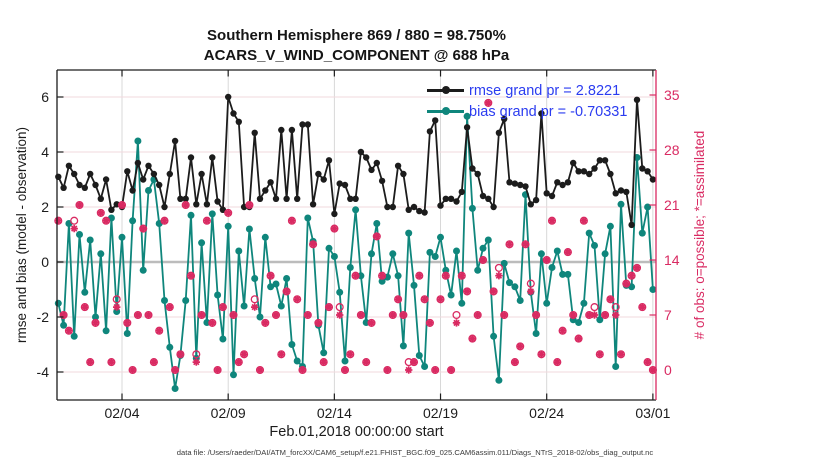 The width and height of the screenshot is (830, 470). What do you see at coordinates (672, 150) in the screenshot?
I see `right-tick-label: 28` at bounding box center [672, 150].